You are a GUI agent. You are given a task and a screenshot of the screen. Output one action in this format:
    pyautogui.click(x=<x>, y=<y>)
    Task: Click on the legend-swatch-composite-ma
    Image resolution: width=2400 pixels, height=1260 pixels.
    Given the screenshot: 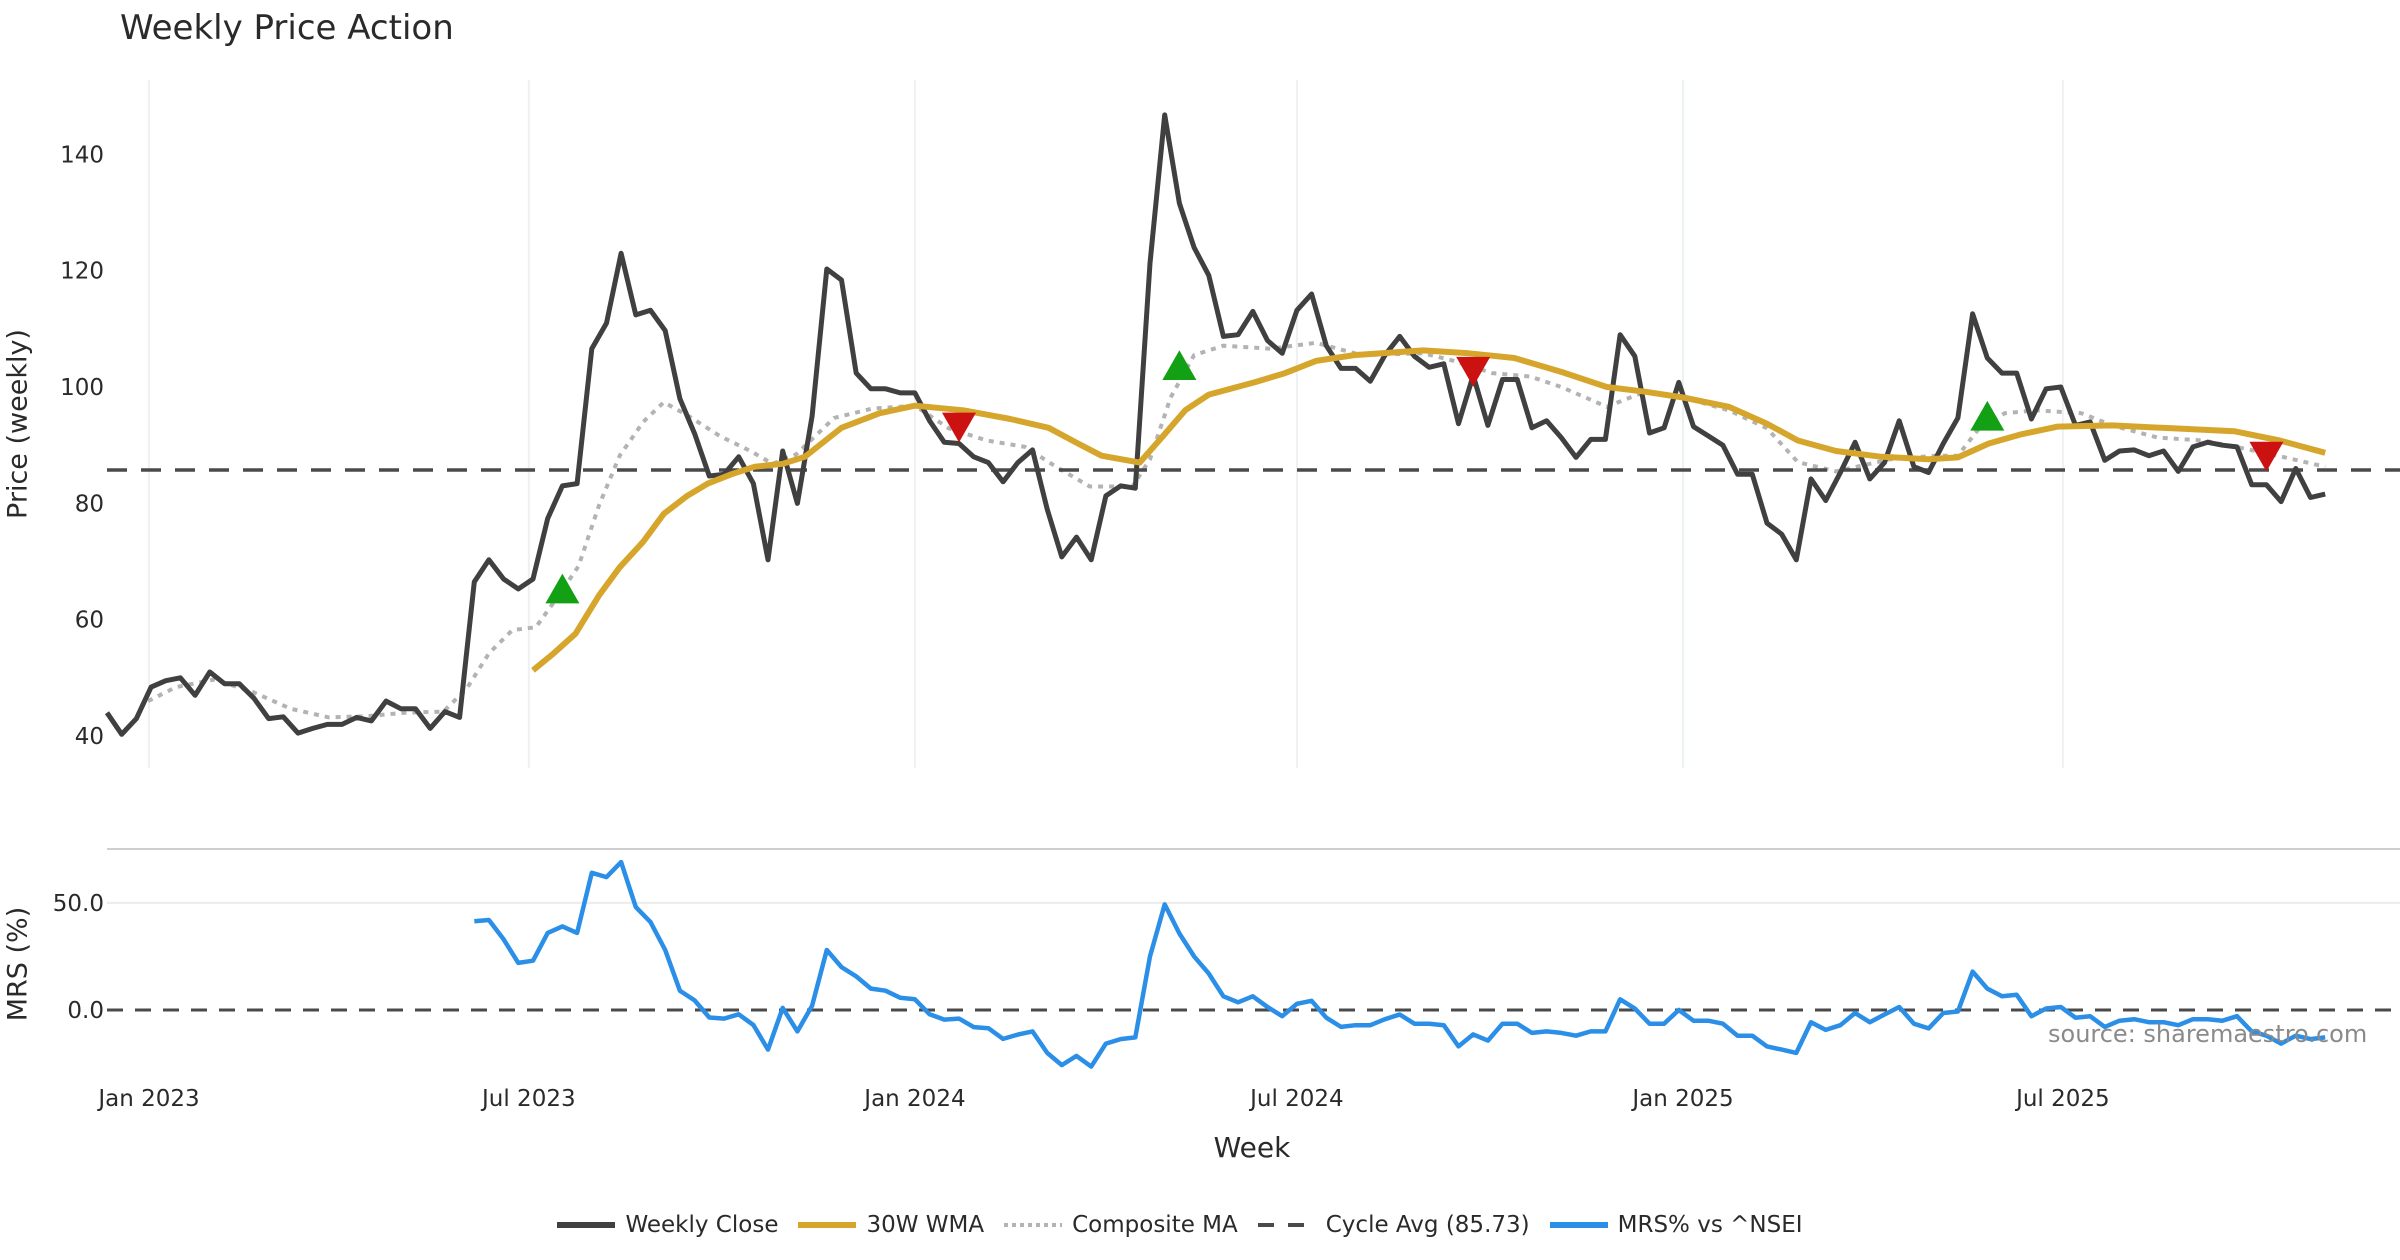 What is the action you would take?
    pyautogui.click(x=1033, y=1225)
    